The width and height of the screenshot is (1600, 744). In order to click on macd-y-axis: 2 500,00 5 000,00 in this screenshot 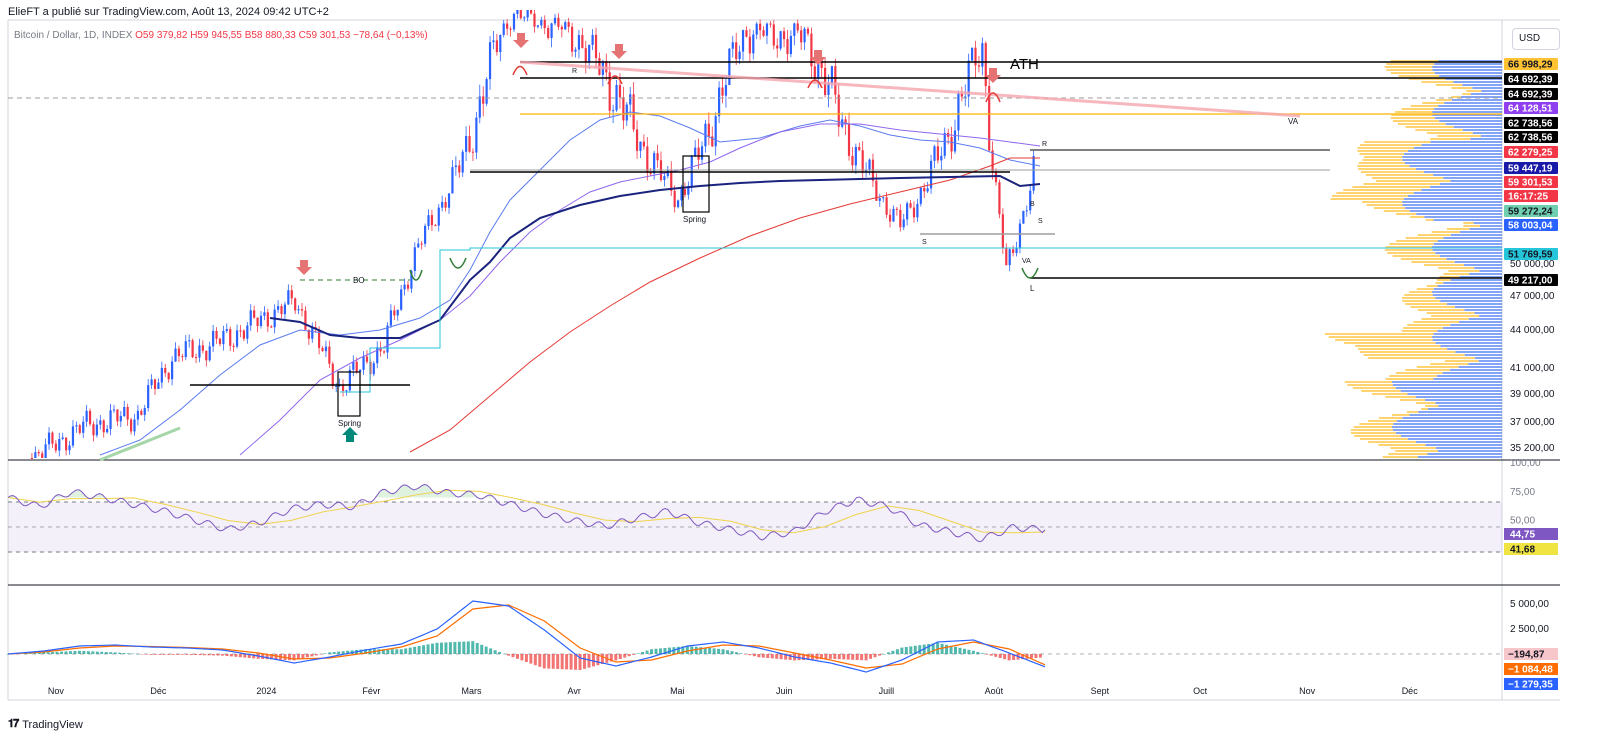, I will do `click(1529, 617)`.